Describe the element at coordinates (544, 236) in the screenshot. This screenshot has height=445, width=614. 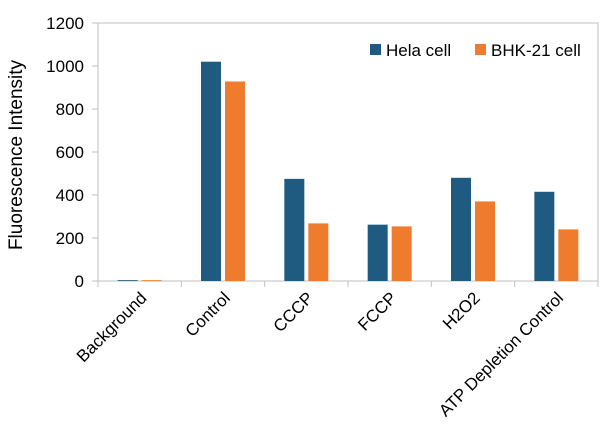
I see `bar-hela-cell-atp-depletion-control` at that location.